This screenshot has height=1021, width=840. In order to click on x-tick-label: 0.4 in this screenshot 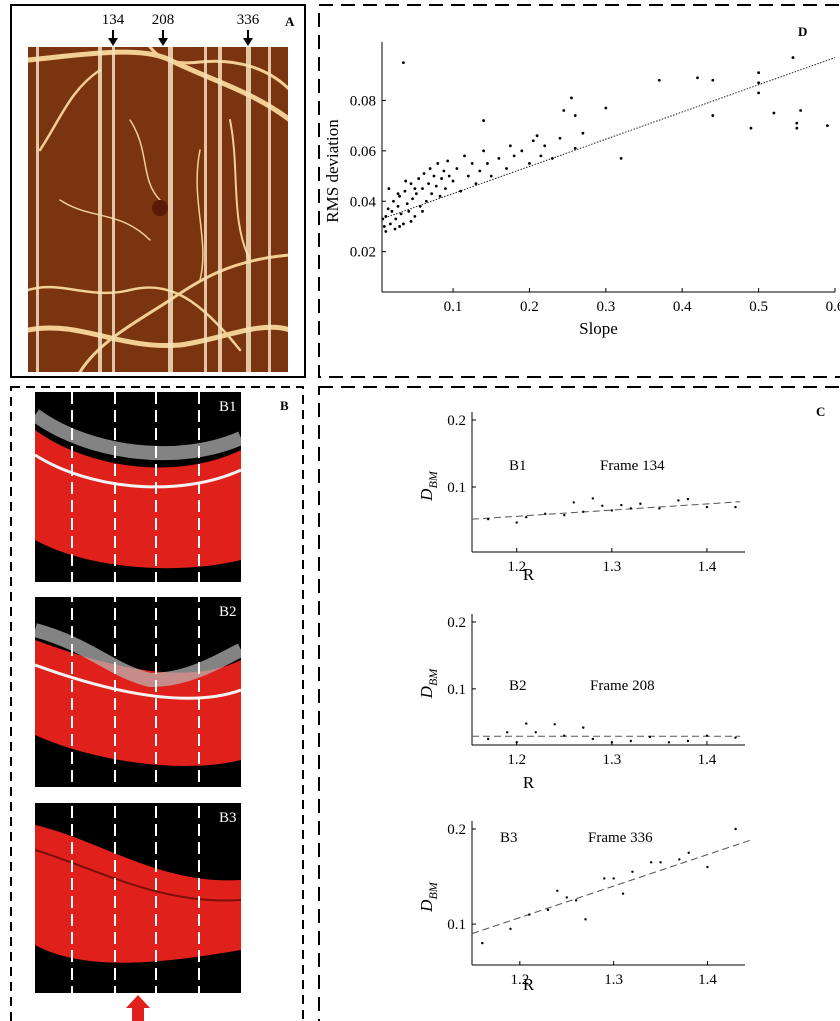, I will do `click(682, 307)`.